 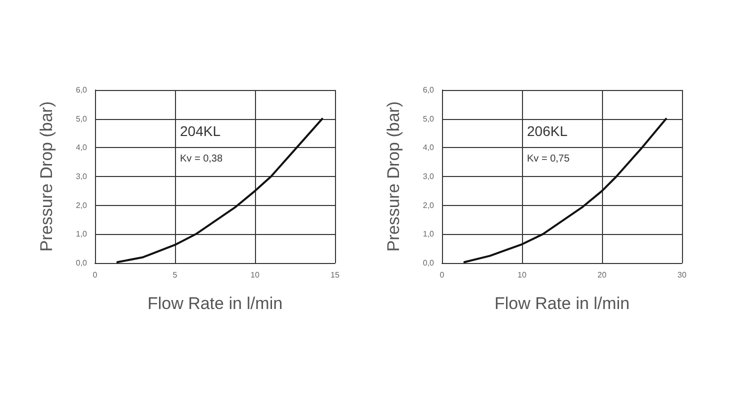 I want to click on x-tick-label: 20, so click(x=602, y=275).